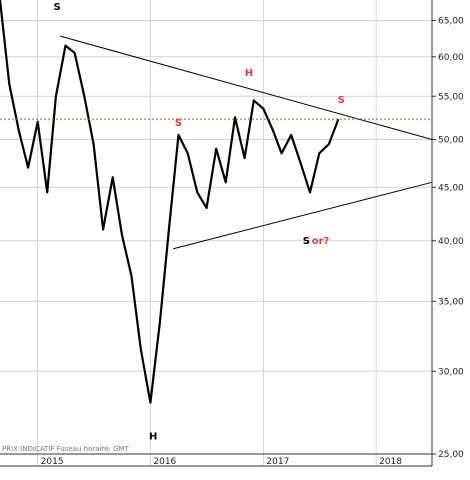 This screenshot has width=470, height=480. I want to click on y-tick-label: 65,00, so click(451, 21).